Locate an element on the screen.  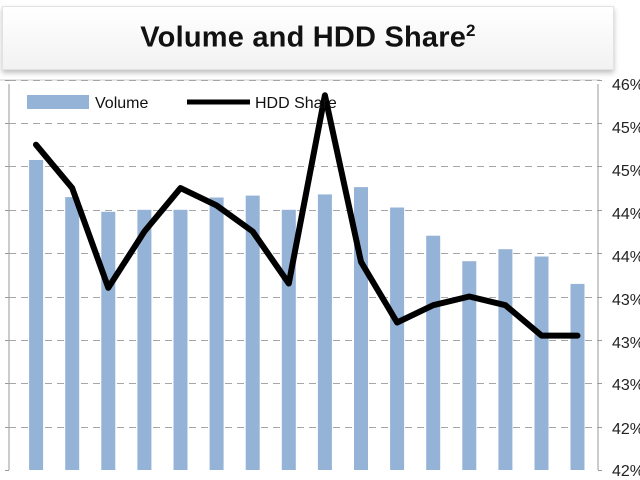
chart-title-superscript: 2 is located at coordinates (471, 31).